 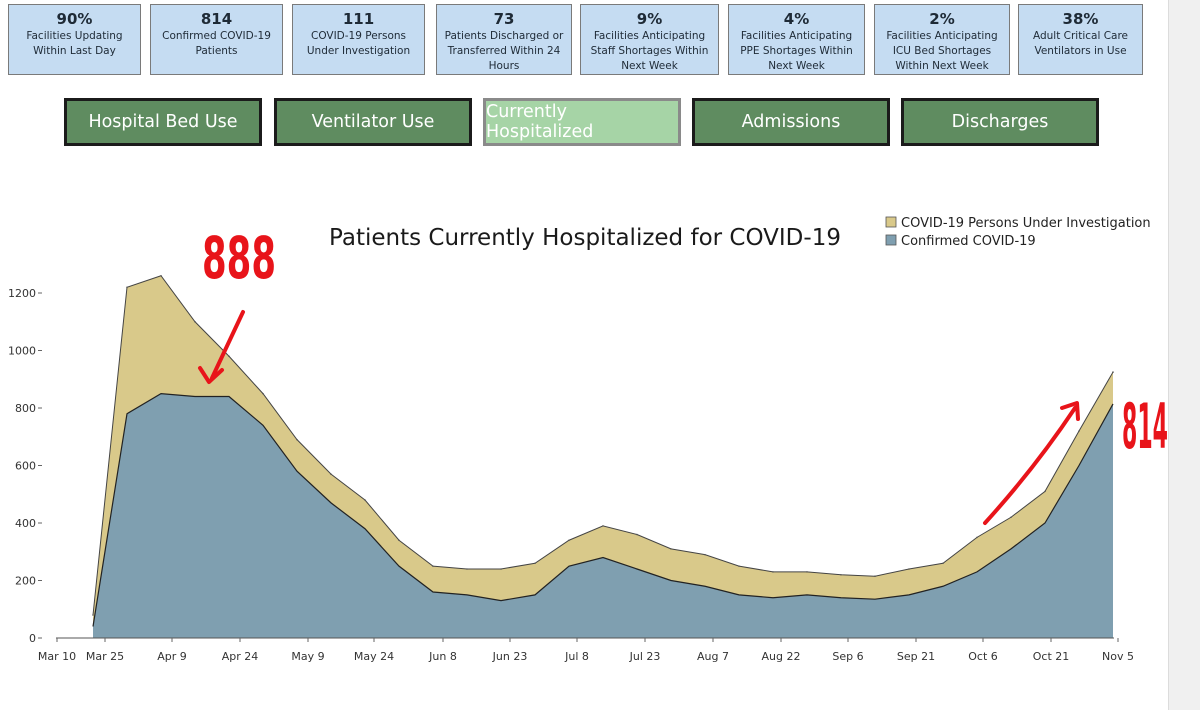 What do you see at coordinates (713, 656) in the screenshot?
I see `x-tick-label: Aug 7` at bounding box center [713, 656].